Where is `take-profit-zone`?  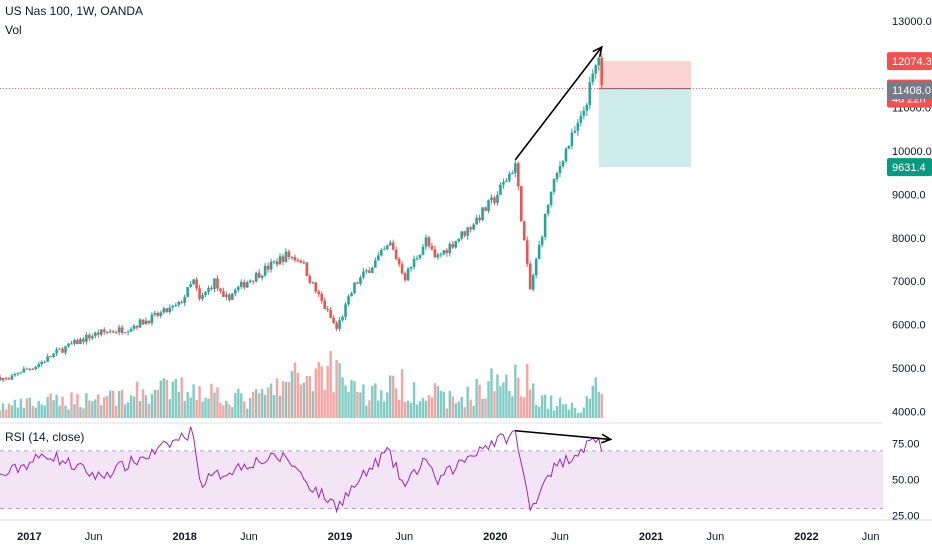 take-profit-zone is located at coordinates (645, 128).